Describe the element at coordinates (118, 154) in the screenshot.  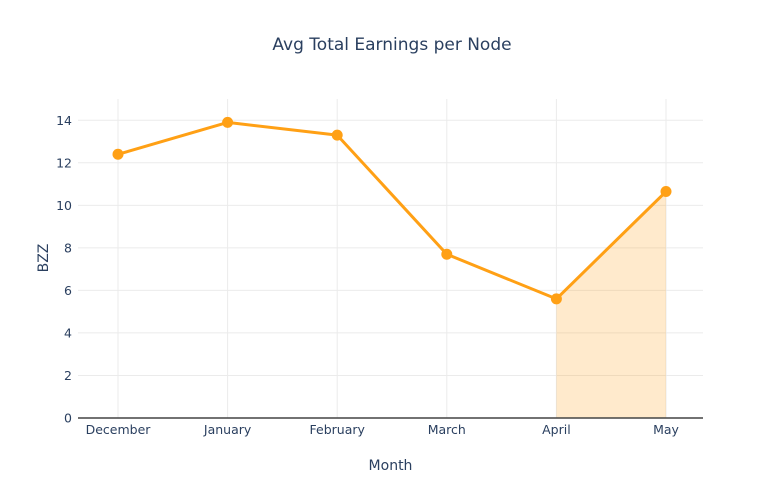
I see `data-point-december` at that location.